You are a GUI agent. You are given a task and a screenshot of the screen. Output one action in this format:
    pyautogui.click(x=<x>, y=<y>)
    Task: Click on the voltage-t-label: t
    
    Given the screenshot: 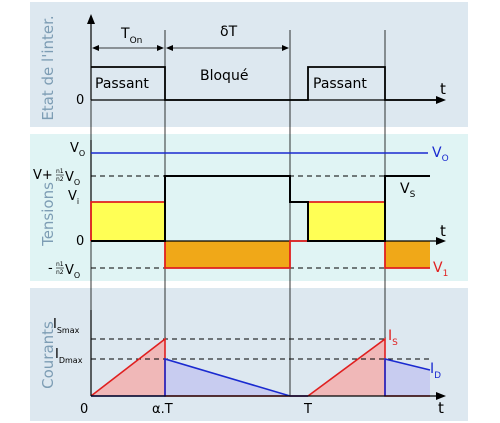 What is the action you would take?
    pyautogui.click(x=443, y=231)
    